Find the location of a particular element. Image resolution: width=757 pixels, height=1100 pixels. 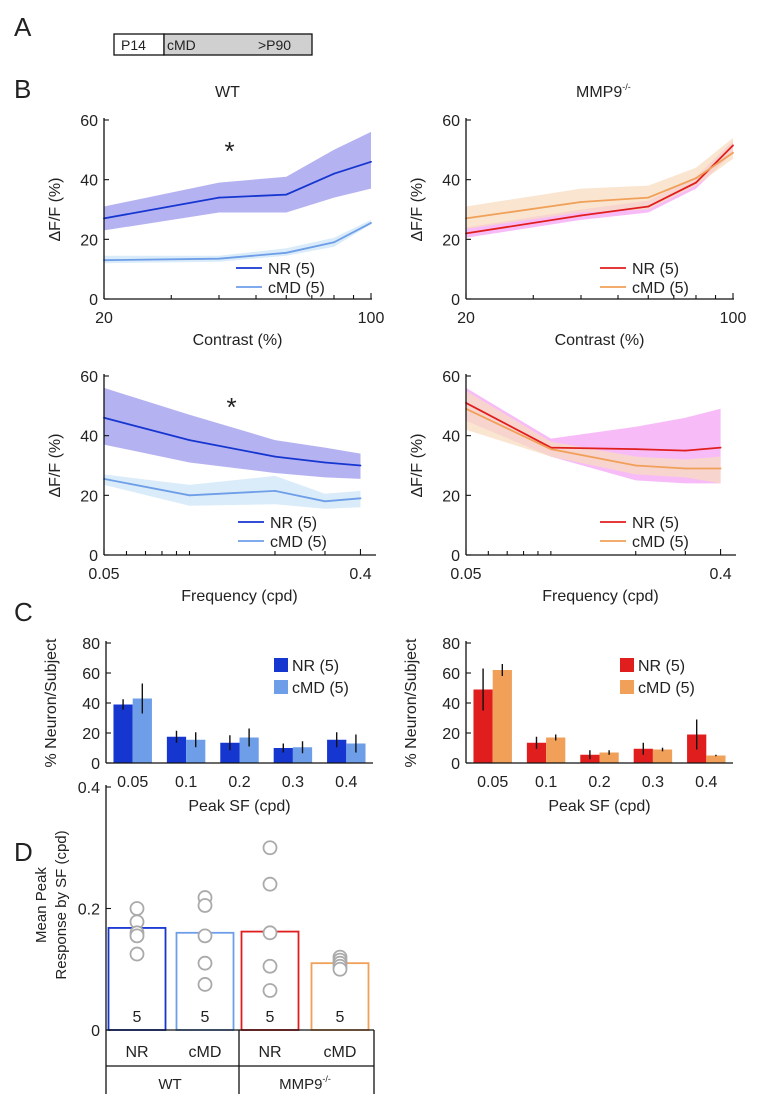

wt_contrast-xtick-label: 100 is located at coordinates (371, 318).